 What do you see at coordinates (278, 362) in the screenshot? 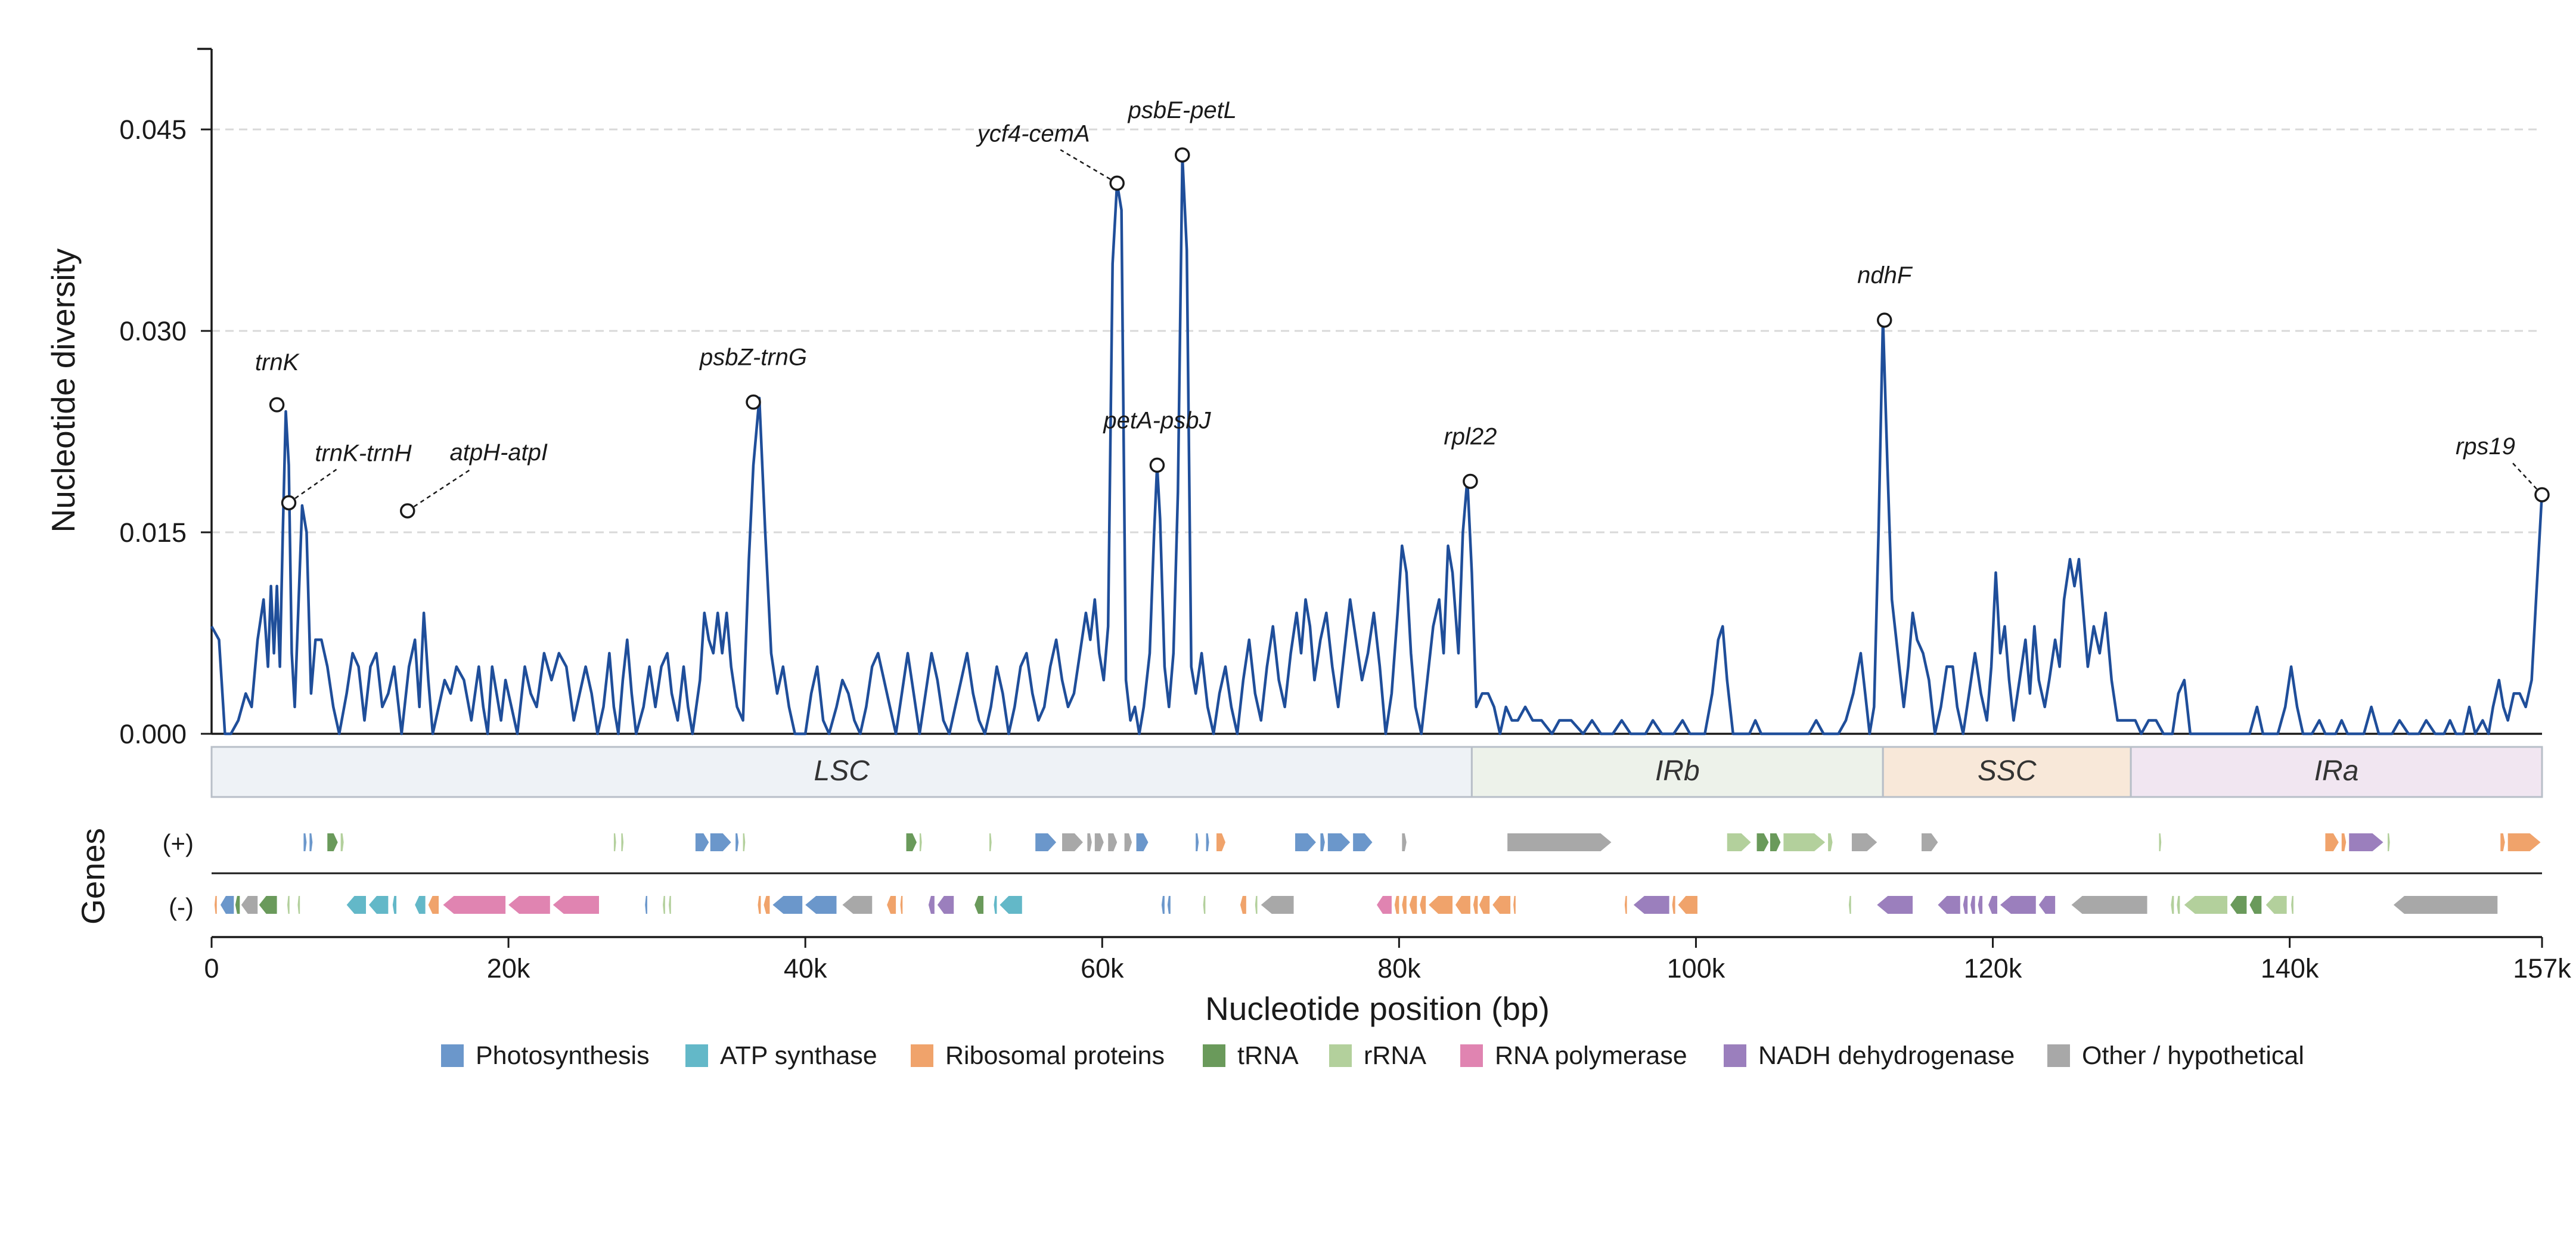
I see `peak-label: trnK` at bounding box center [278, 362].